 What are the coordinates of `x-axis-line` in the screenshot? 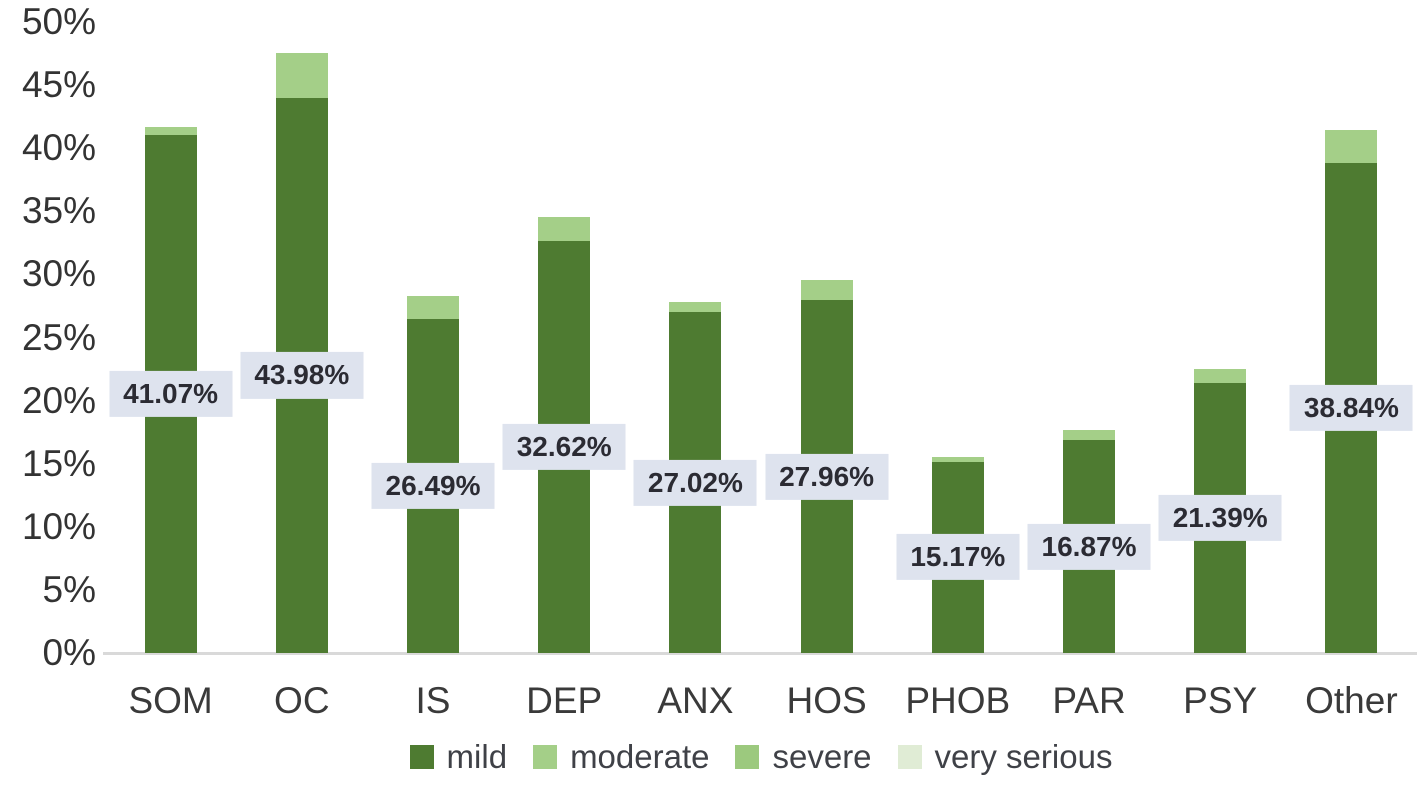 It's located at (760, 653).